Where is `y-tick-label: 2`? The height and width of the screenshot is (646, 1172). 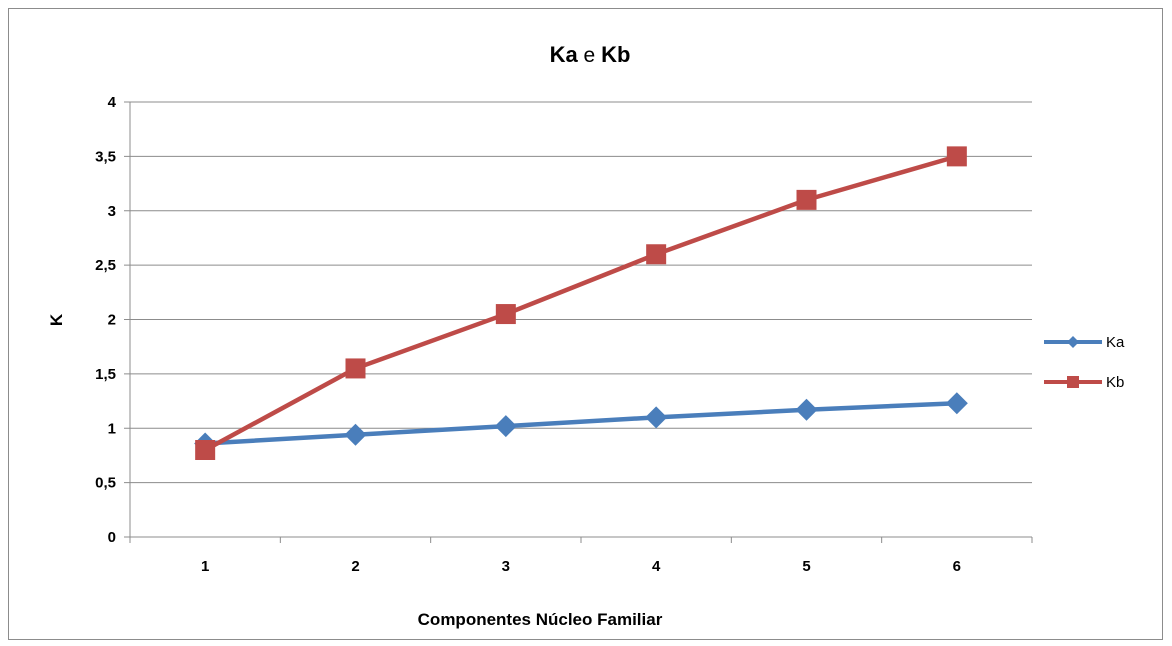
y-tick-label: 2 is located at coordinates (112, 320).